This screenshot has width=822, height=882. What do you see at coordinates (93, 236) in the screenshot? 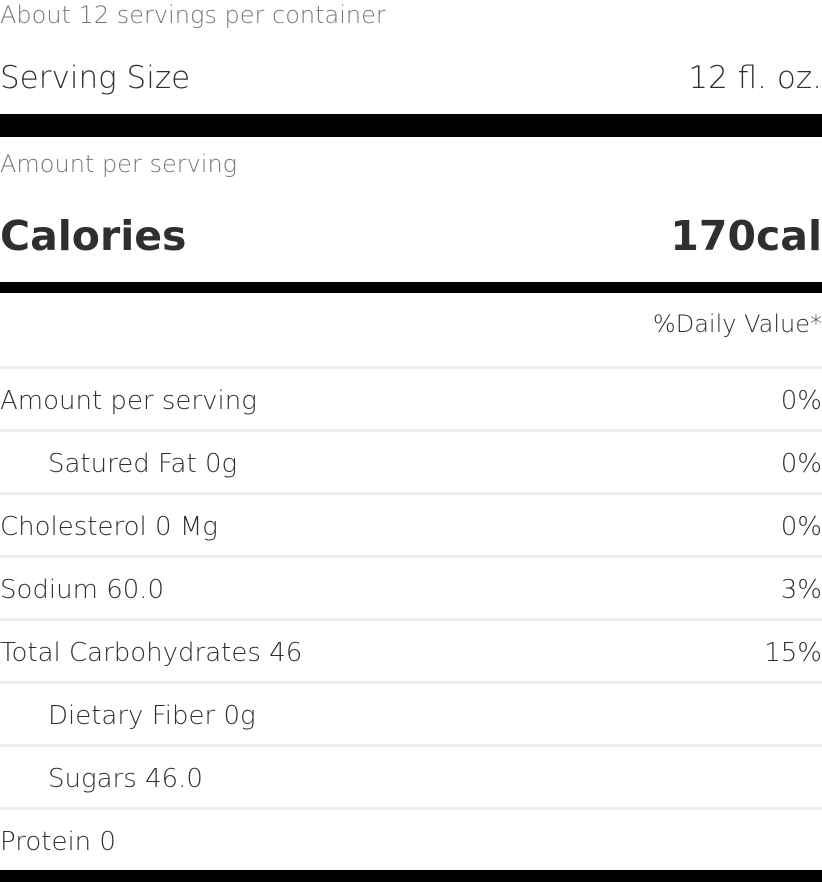
I see `calories-label: Calories` at bounding box center [93, 236].